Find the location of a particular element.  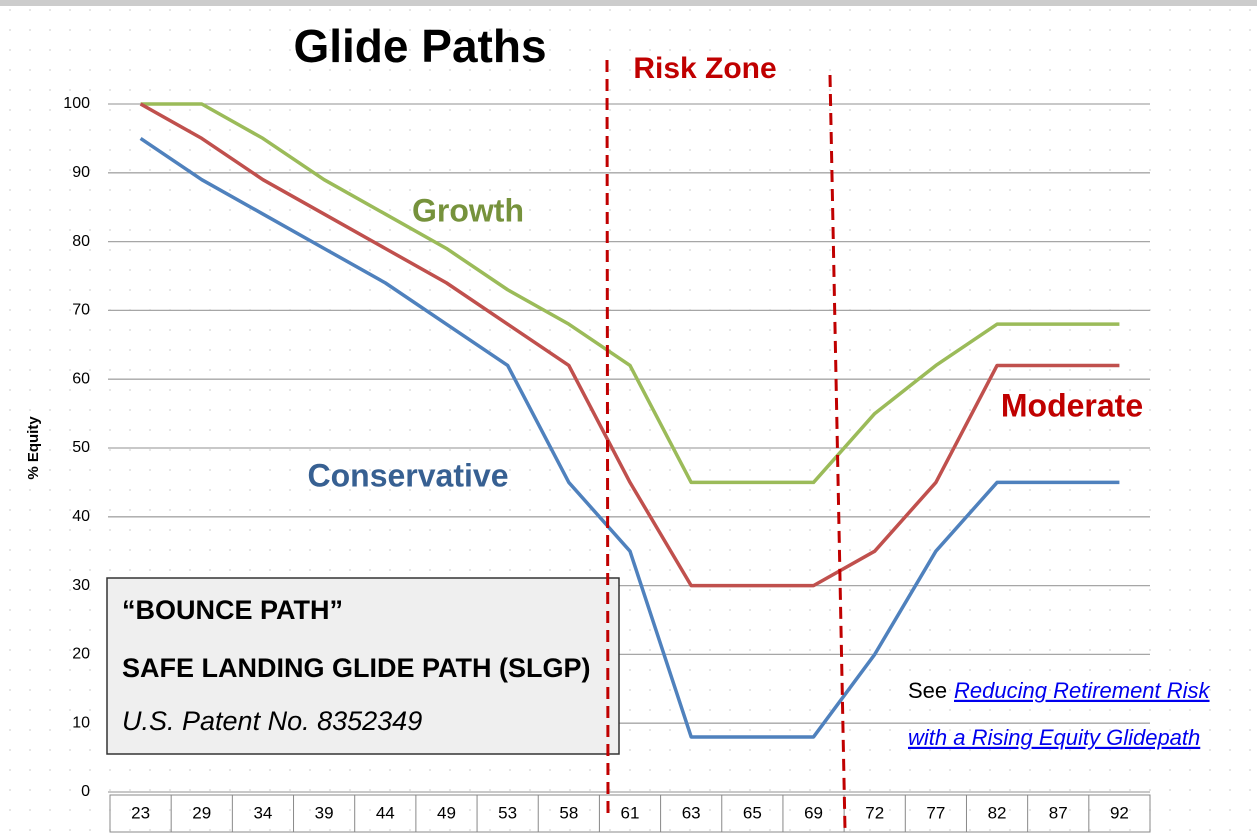

callout-line: U.S. Patent No. 8352349 is located at coordinates (272, 721).